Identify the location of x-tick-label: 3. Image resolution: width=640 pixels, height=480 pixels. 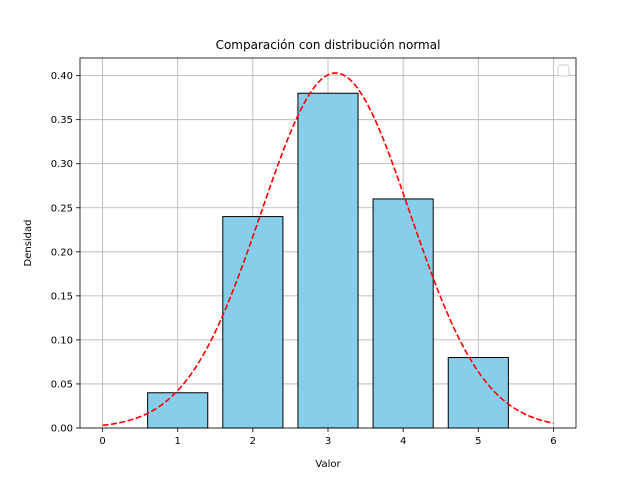
(328, 441).